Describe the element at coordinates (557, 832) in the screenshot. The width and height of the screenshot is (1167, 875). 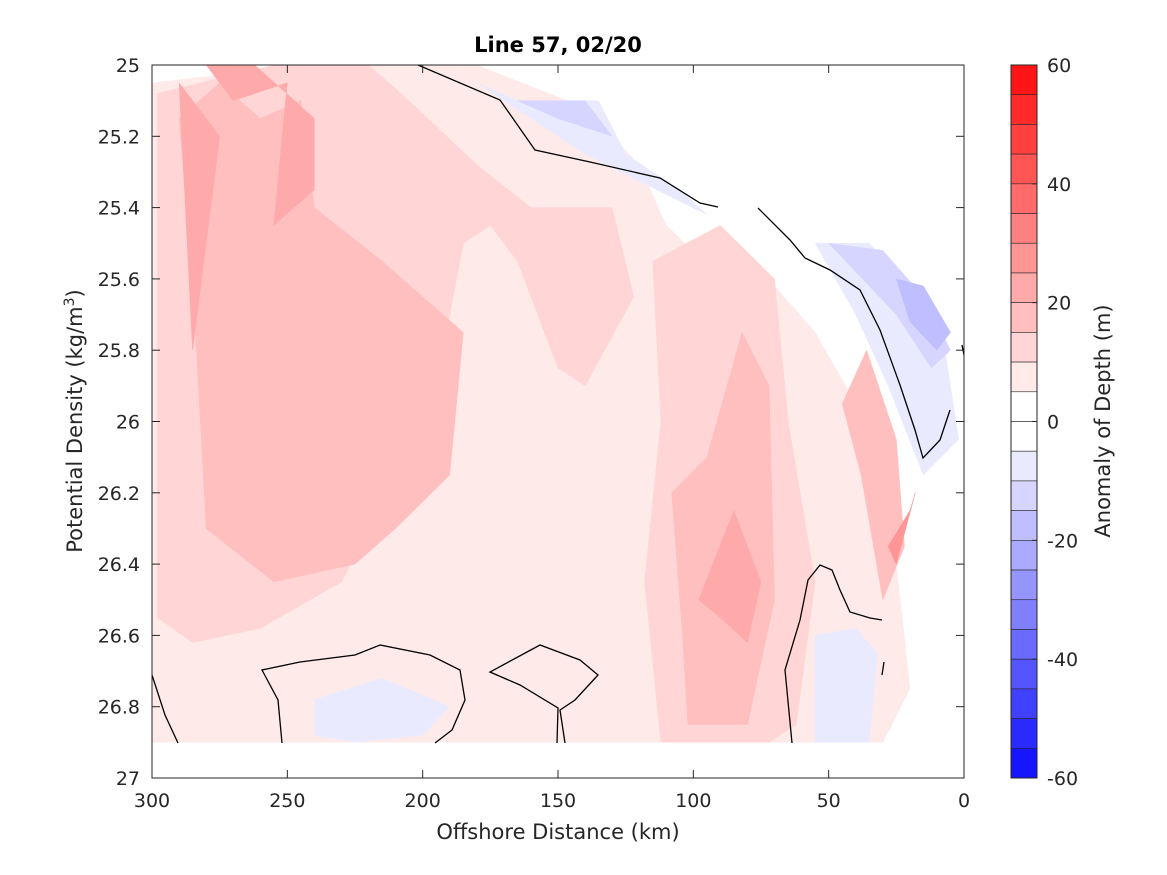
I see `x-axis-label: Offshore Distance (km)` at that location.